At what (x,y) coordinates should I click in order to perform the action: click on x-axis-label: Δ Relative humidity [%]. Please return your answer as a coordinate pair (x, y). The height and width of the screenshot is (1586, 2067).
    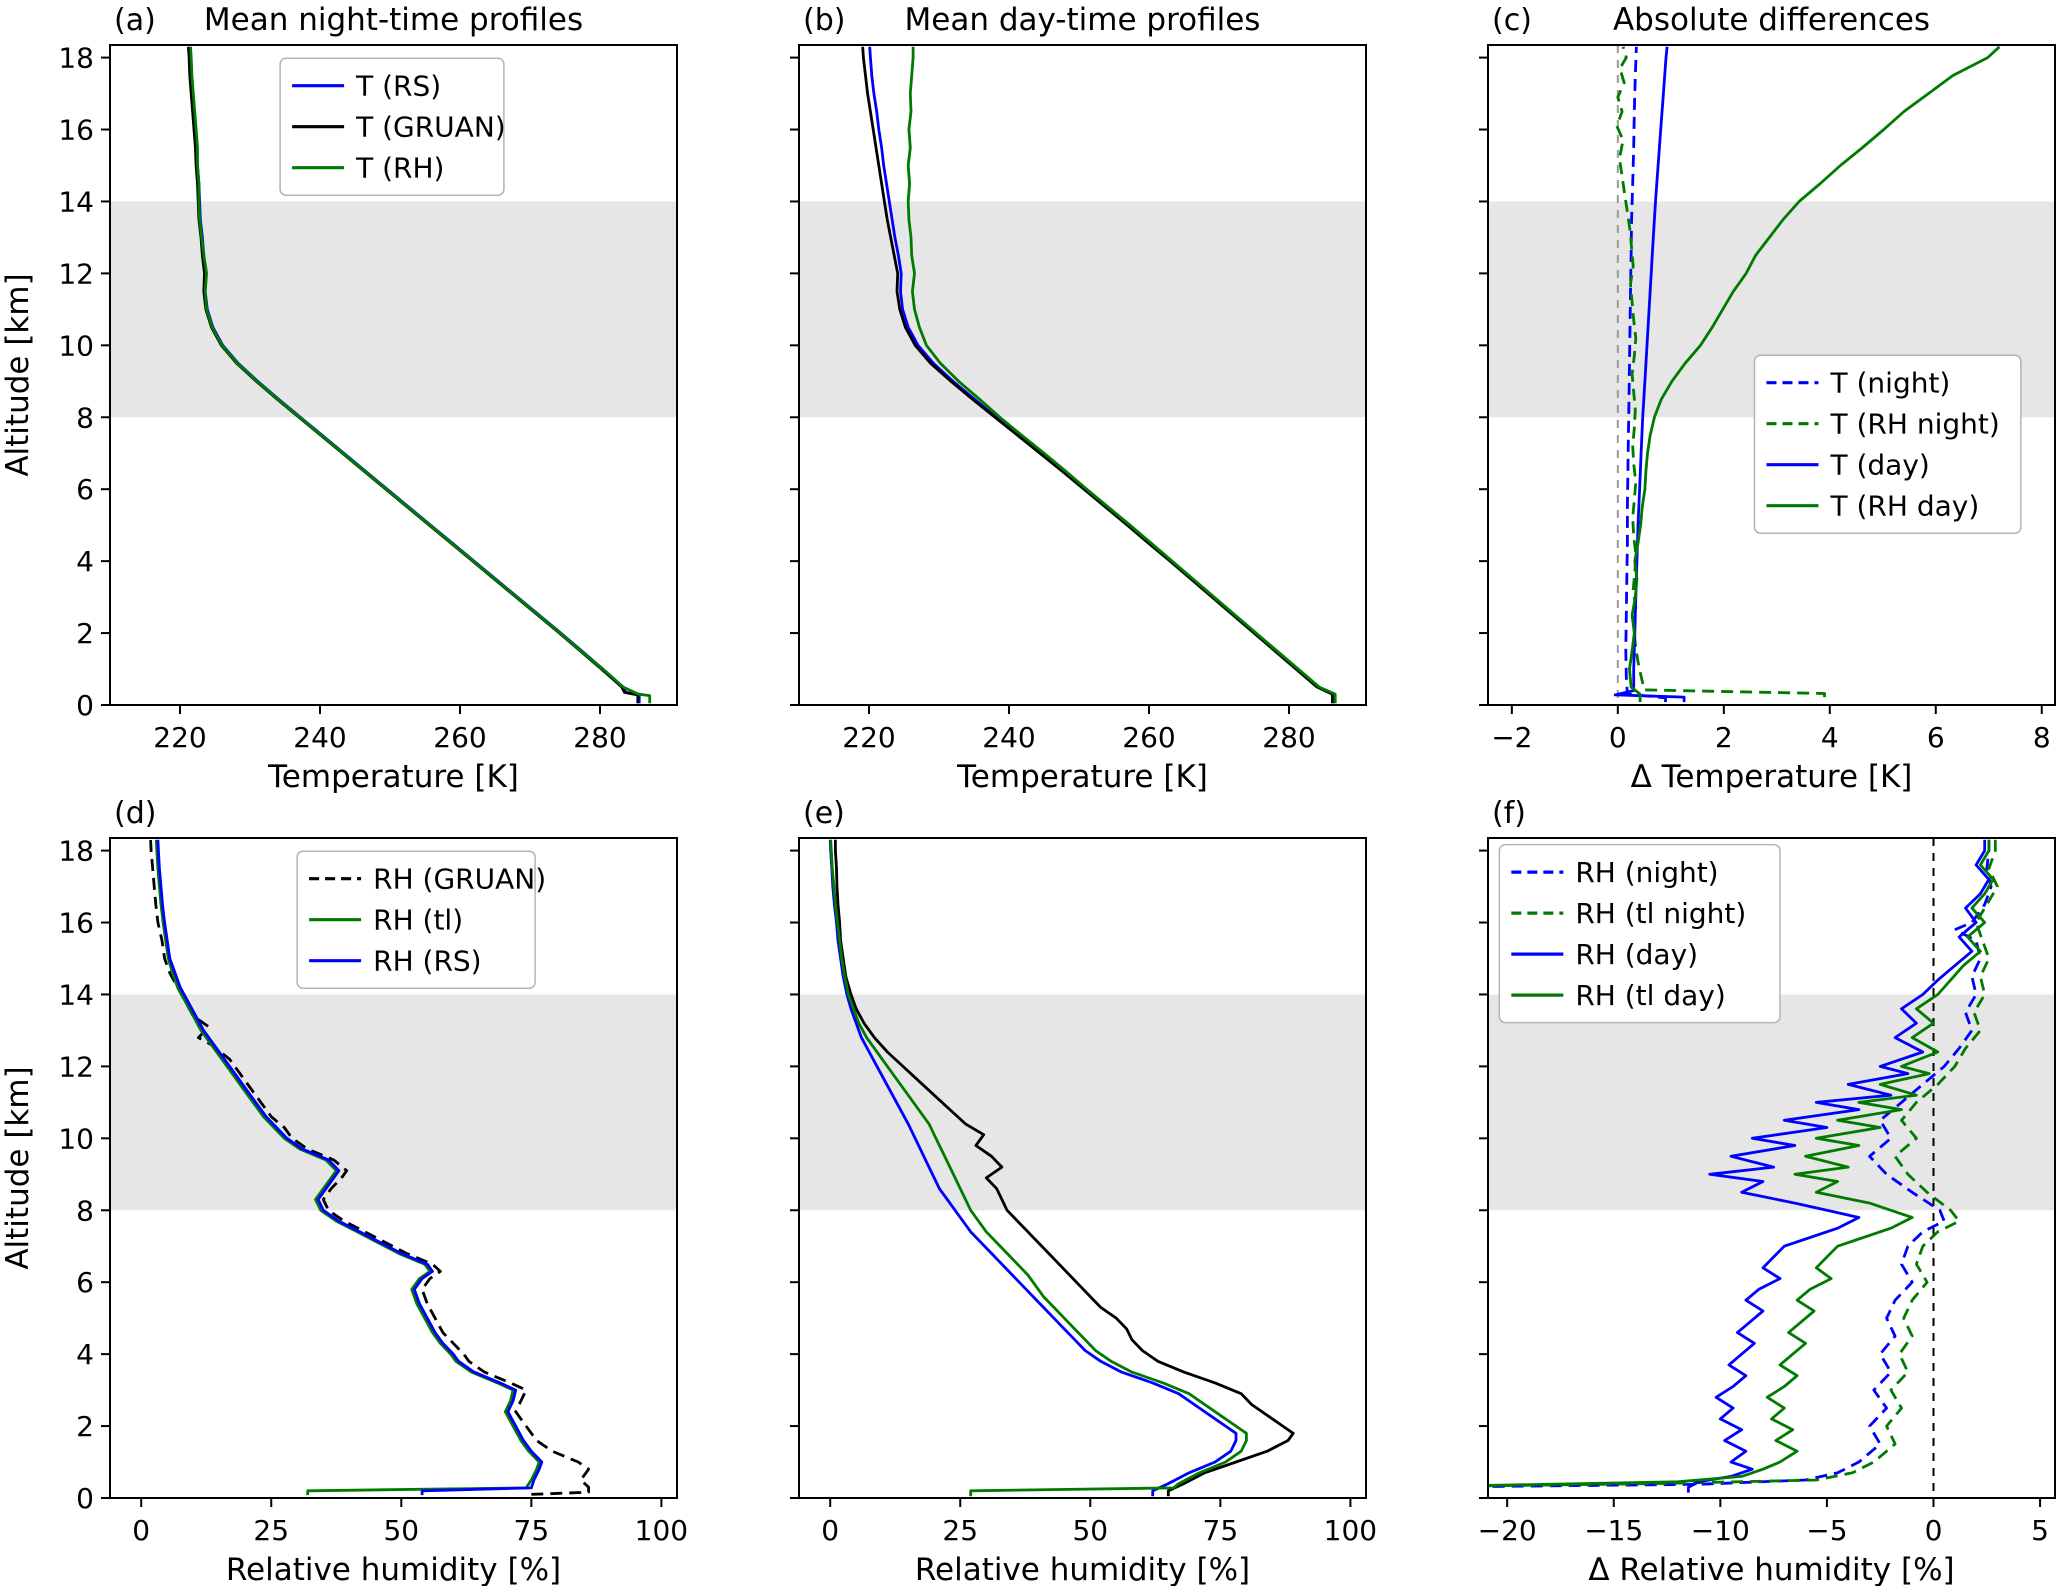
    Looking at the image, I should click on (1771, 1569).